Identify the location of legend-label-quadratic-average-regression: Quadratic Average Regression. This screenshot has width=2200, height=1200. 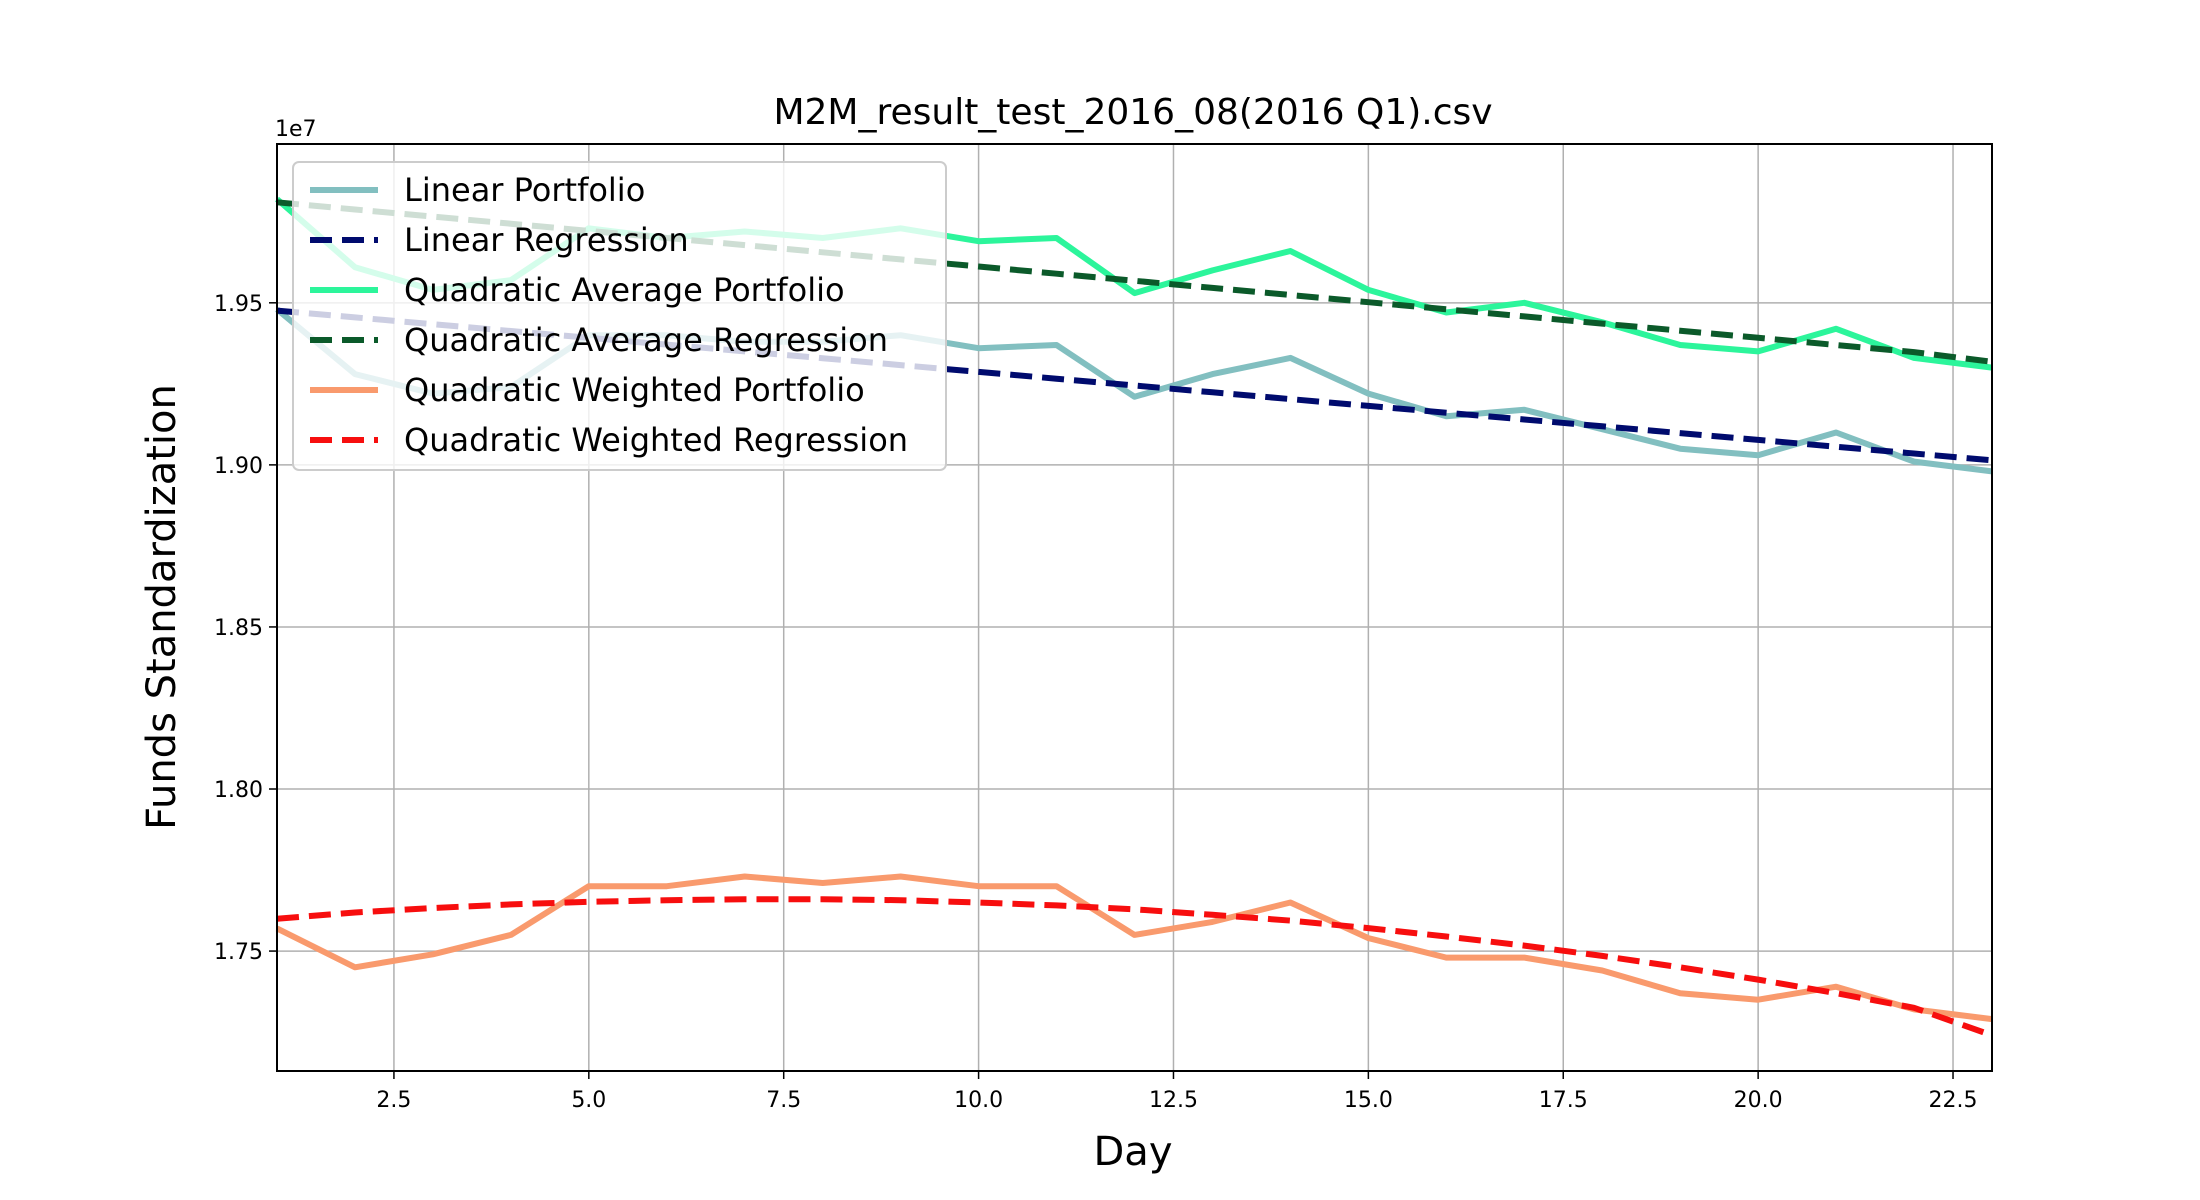
(646, 340).